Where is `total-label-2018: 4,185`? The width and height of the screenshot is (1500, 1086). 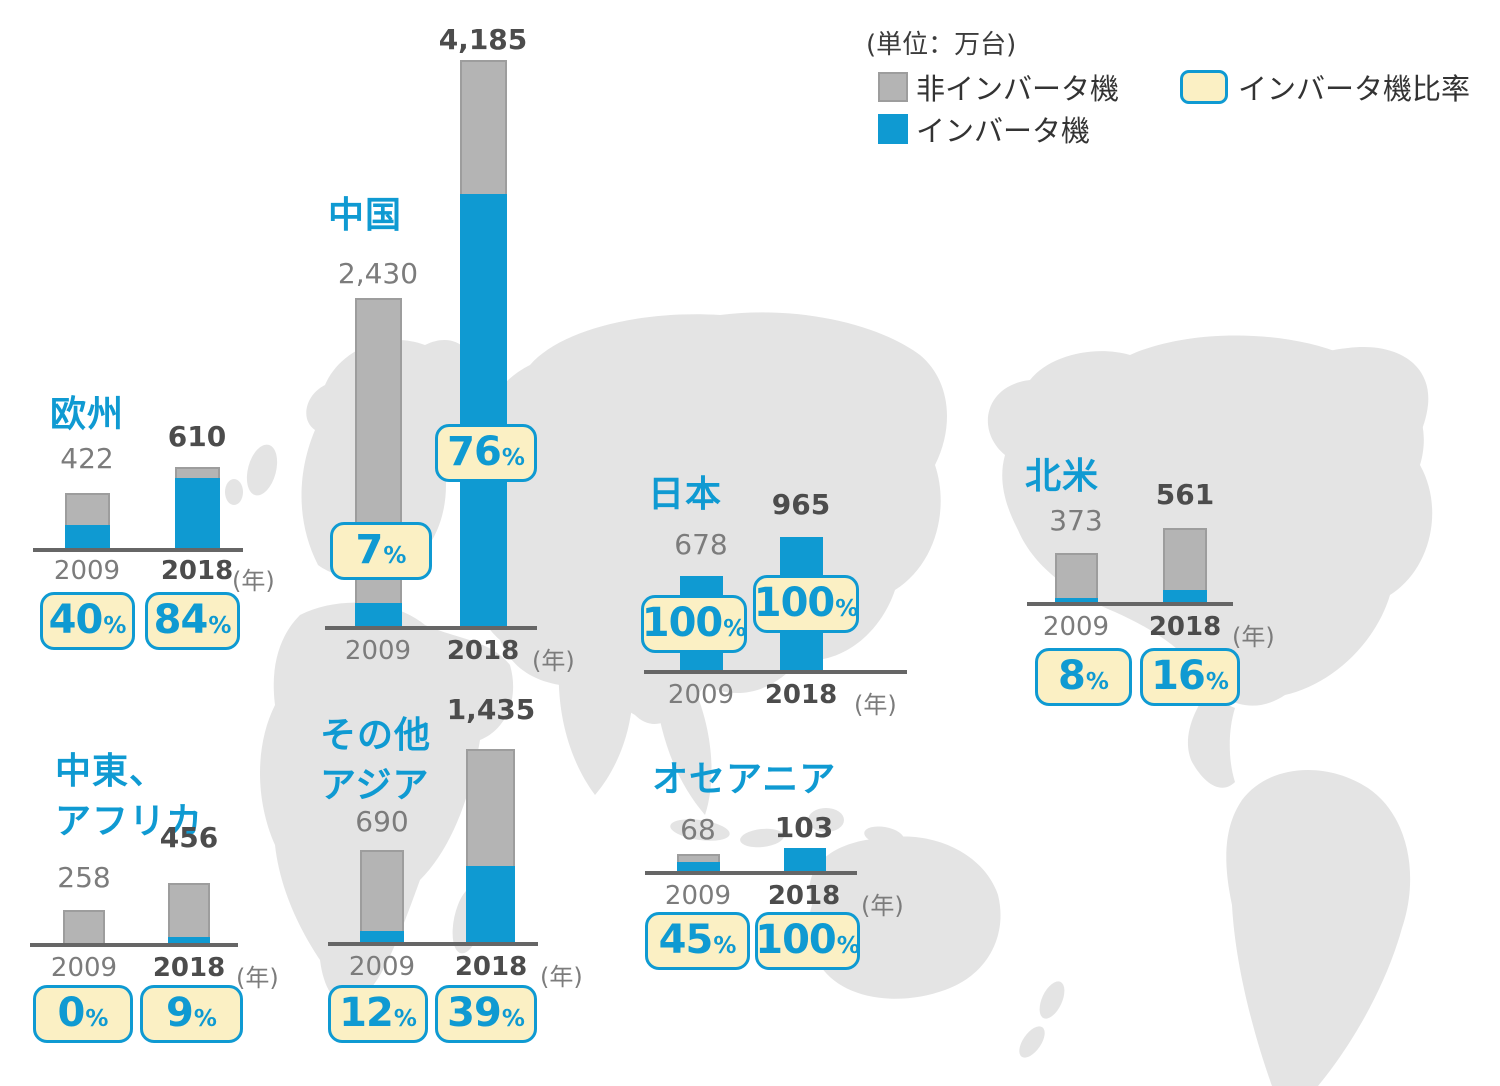
total-label-2018: 4,185 is located at coordinates (483, 39).